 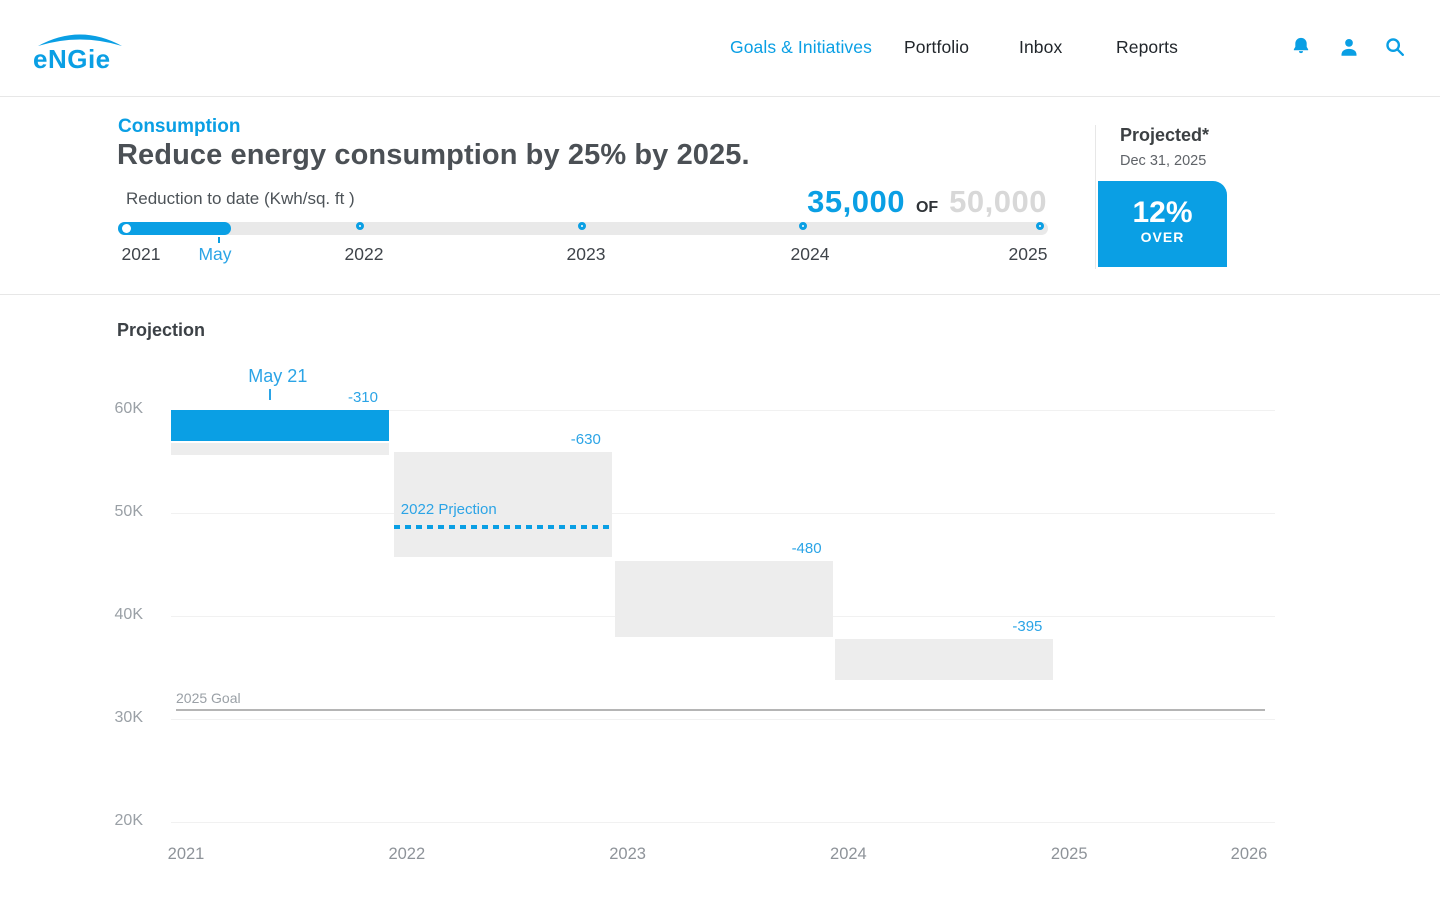 I want to click on waterfall-bar-2022, so click(x=502, y=505).